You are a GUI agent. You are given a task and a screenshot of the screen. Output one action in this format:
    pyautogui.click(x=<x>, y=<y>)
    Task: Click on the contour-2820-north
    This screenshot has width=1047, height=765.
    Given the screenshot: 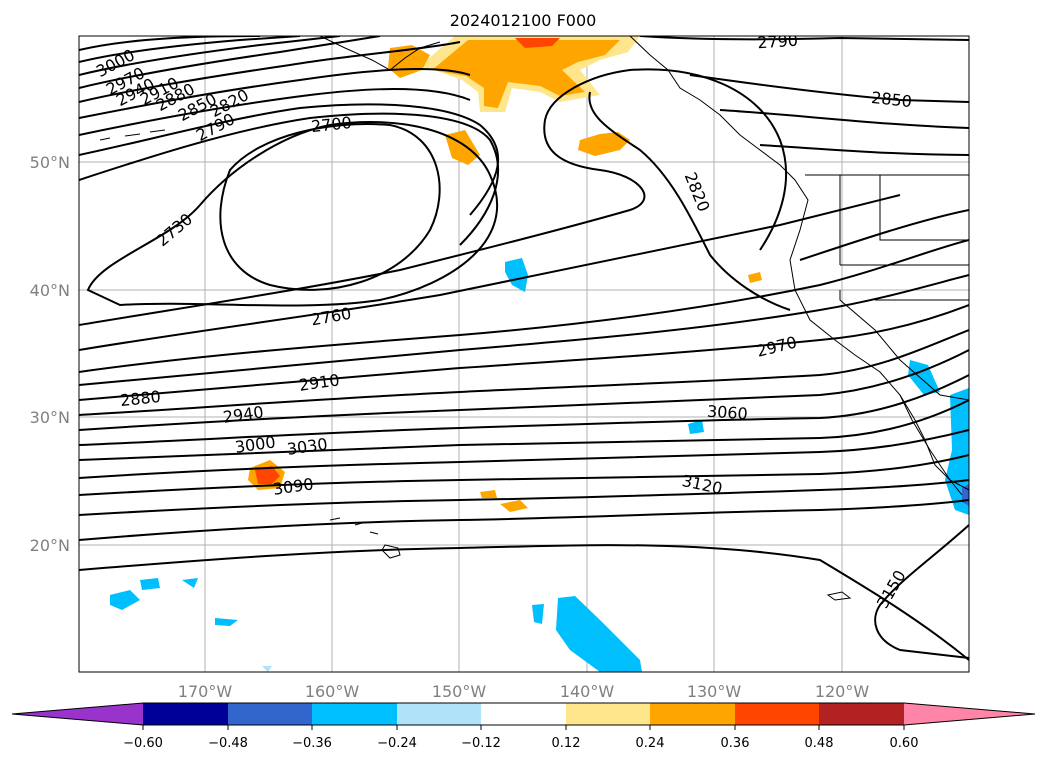 What is the action you would take?
    pyautogui.click(x=275, y=112)
    